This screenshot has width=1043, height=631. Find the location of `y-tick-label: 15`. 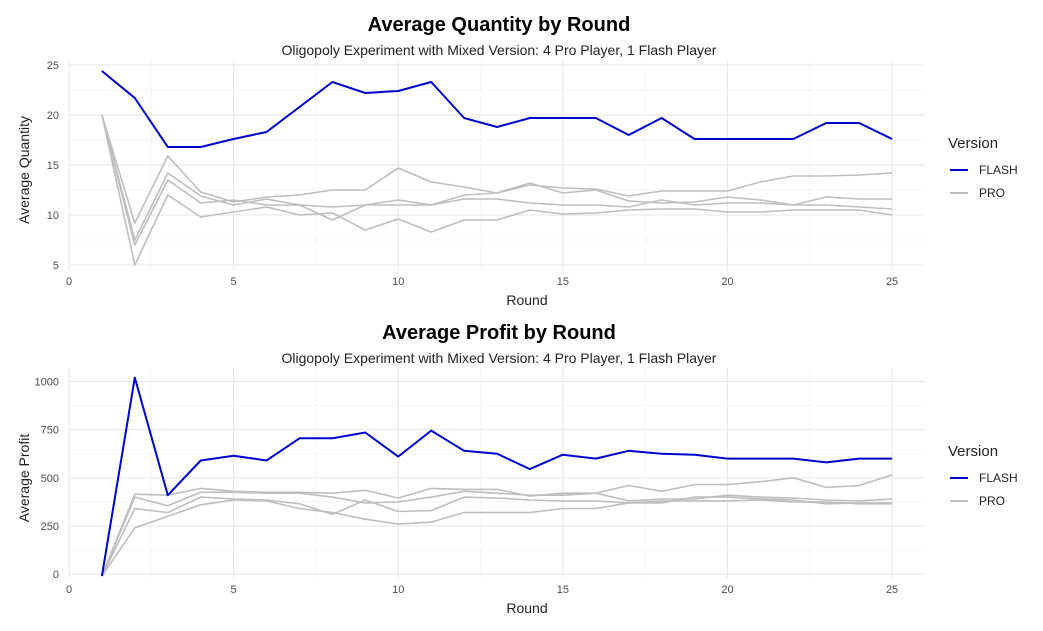

y-tick-label: 15 is located at coordinates (53, 166).